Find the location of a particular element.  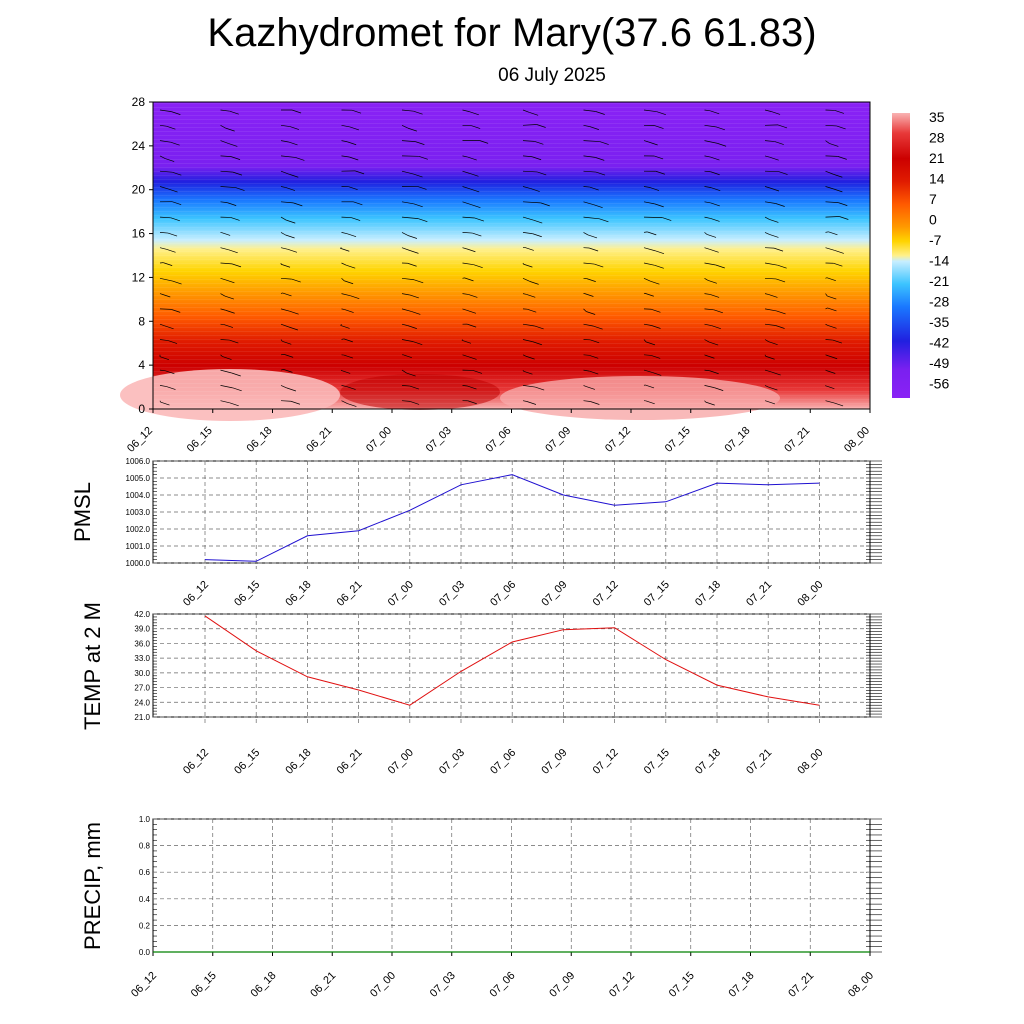

y-axis-label: PRECIP, mm is located at coordinates (92, 886).